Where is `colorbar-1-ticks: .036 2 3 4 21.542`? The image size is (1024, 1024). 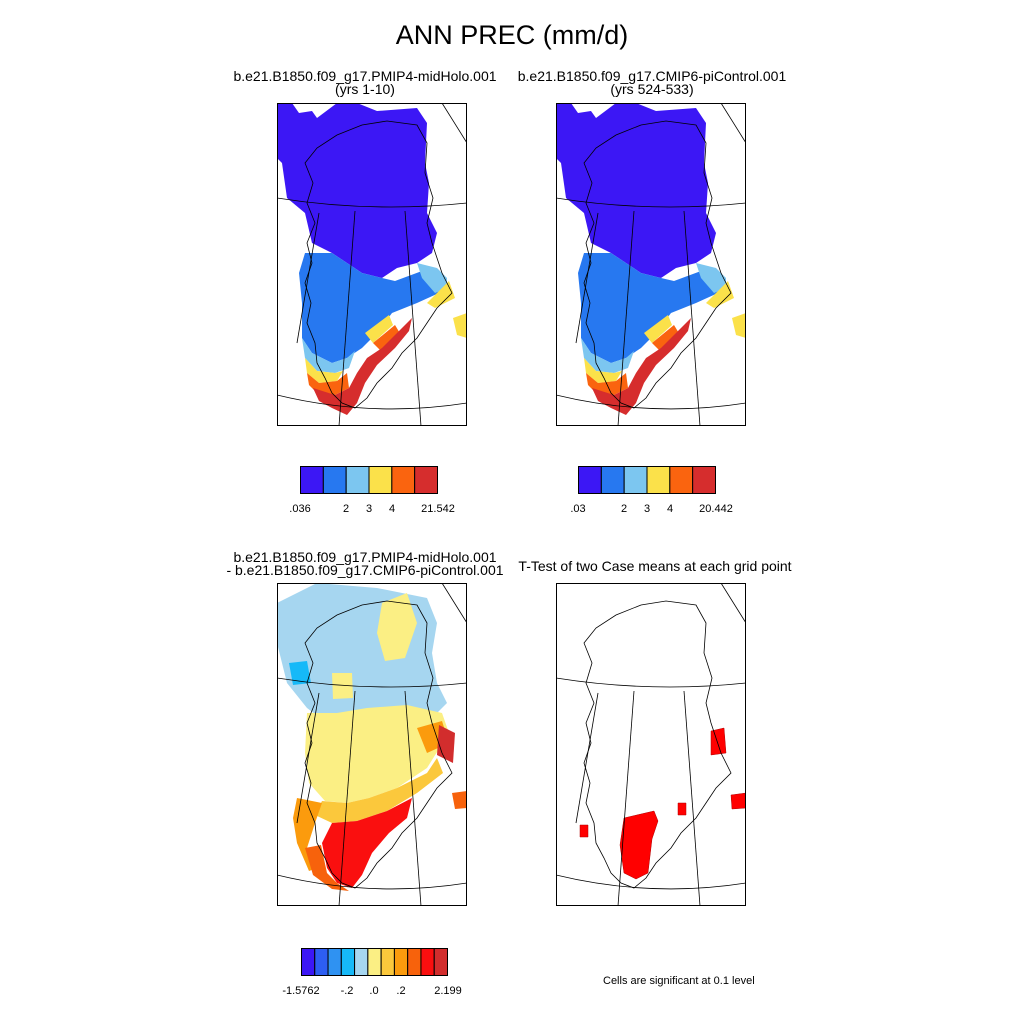
colorbar-1-ticks: .036 2 3 4 21.542 is located at coordinates (512, 511).